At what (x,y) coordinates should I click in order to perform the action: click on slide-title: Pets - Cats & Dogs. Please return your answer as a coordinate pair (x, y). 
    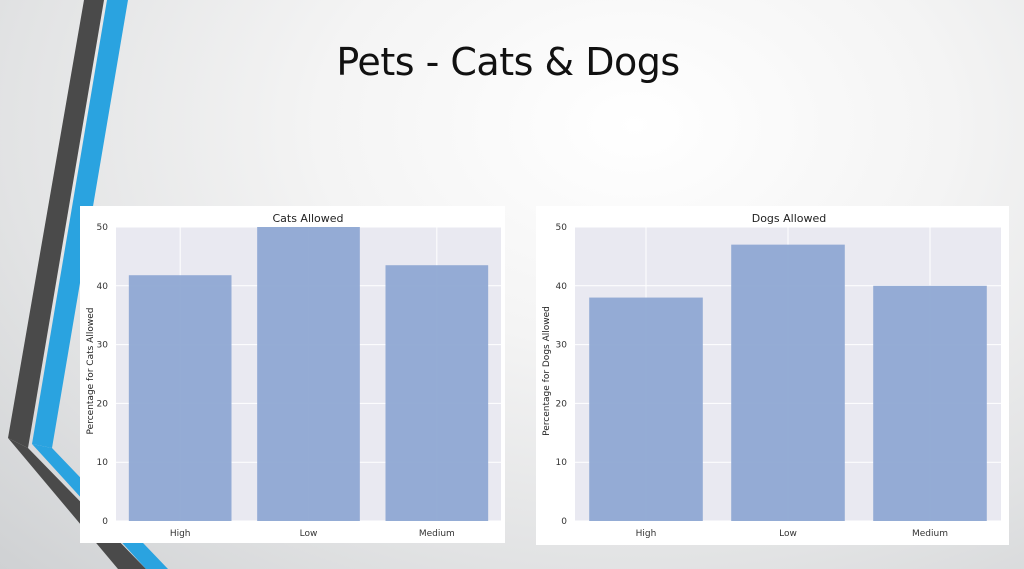
    Looking at the image, I should click on (508, 62).